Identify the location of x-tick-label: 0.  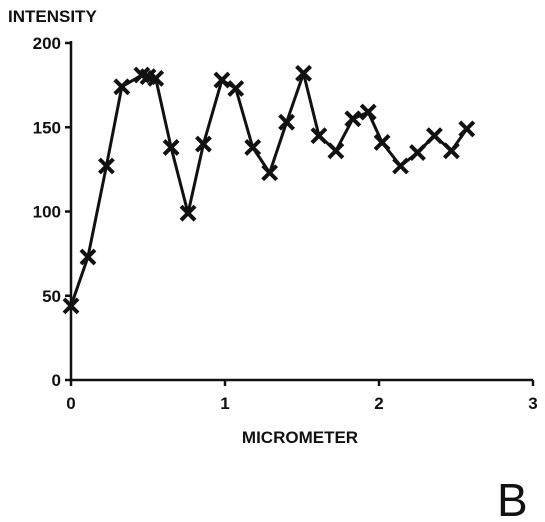
(70, 403).